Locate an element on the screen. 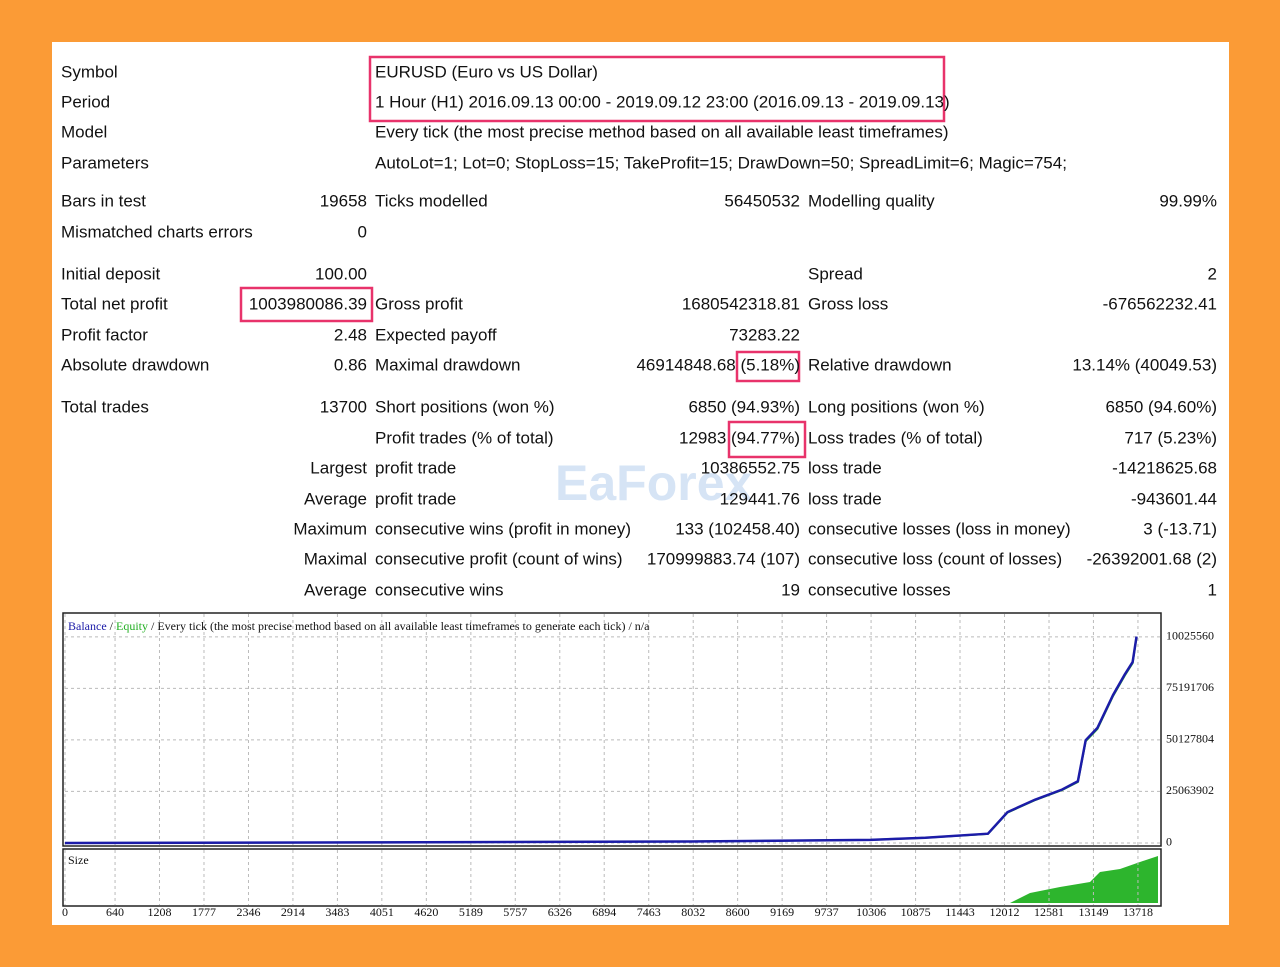 This screenshot has width=1280, height=967. stat-label: consecutive losses is located at coordinates (879, 589).